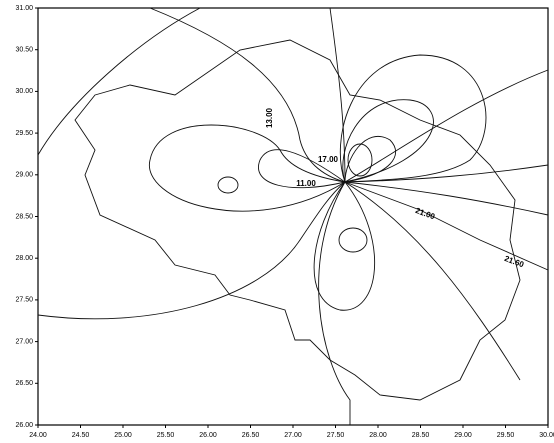 The image size is (554, 443). What do you see at coordinates (421, 435) in the screenshot?
I see `x-tick-label: 28.50` at bounding box center [421, 435].